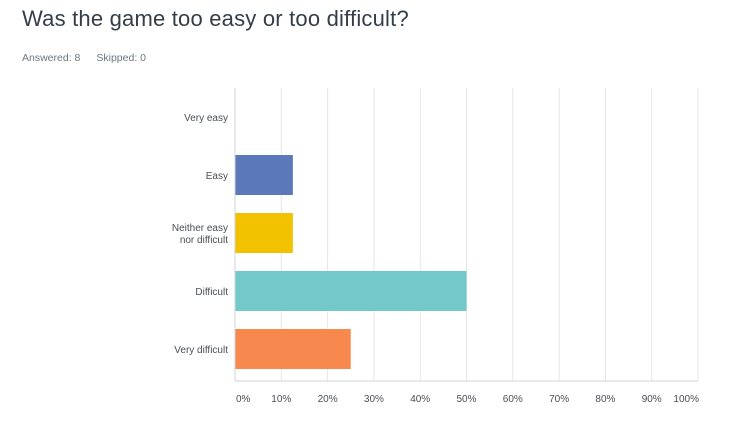  What do you see at coordinates (51, 58) in the screenshot?
I see `answered-count: Answered: 8` at bounding box center [51, 58].